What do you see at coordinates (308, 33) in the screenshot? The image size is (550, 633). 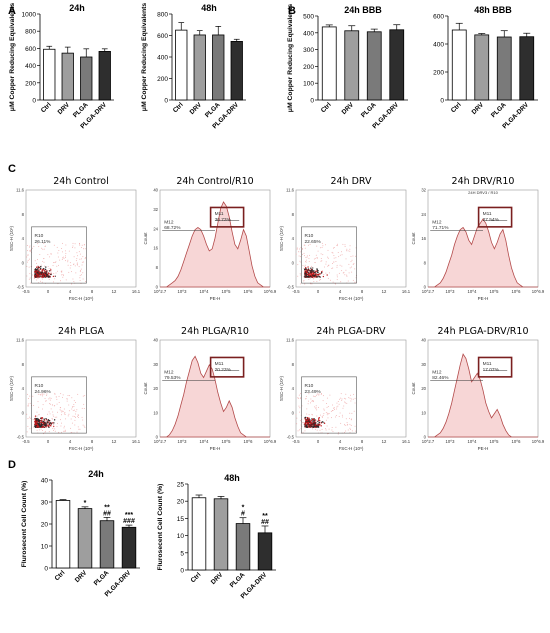 I see `y-tick-label: 400` at bounding box center [308, 33].